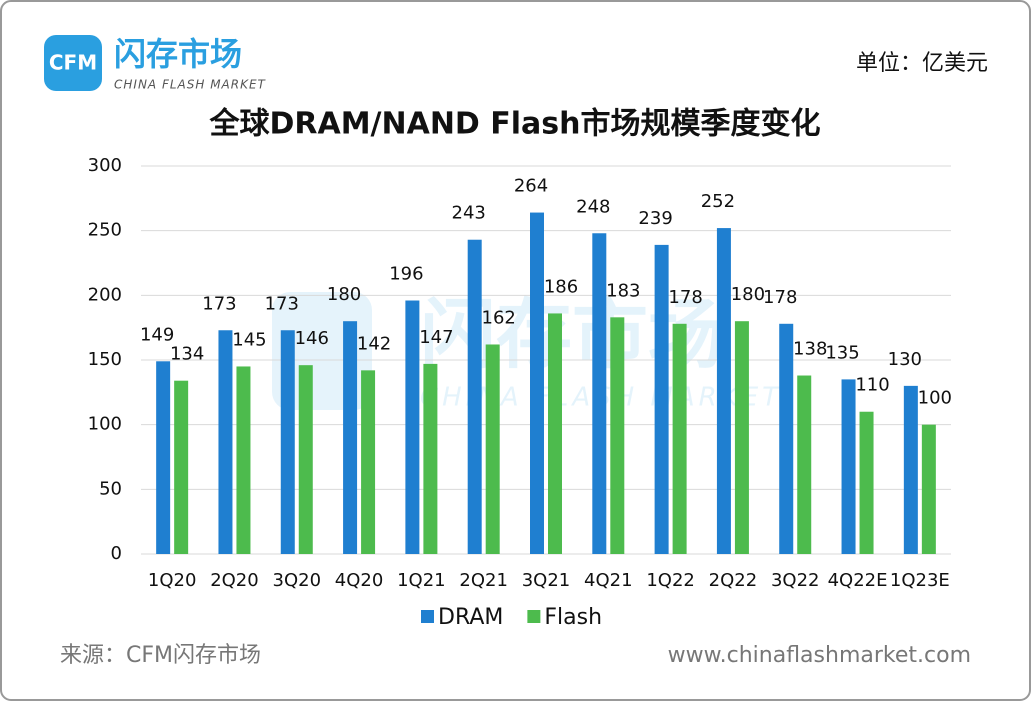 The height and width of the screenshot is (701, 1031). Describe the element at coordinates (935, 398) in the screenshot. I see `value-label: 100` at that location.